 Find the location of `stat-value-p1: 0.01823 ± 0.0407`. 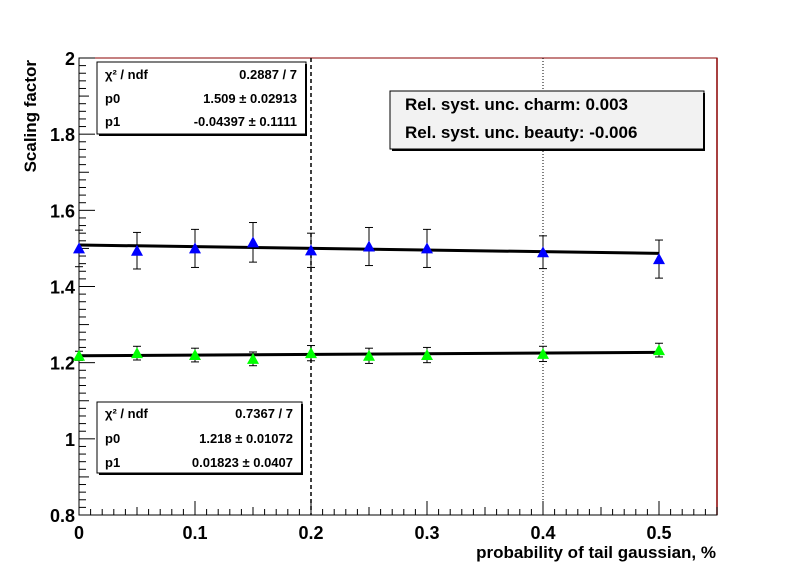

stat-value-p1: 0.01823 ± 0.0407 is located at coordinates (242, 462).